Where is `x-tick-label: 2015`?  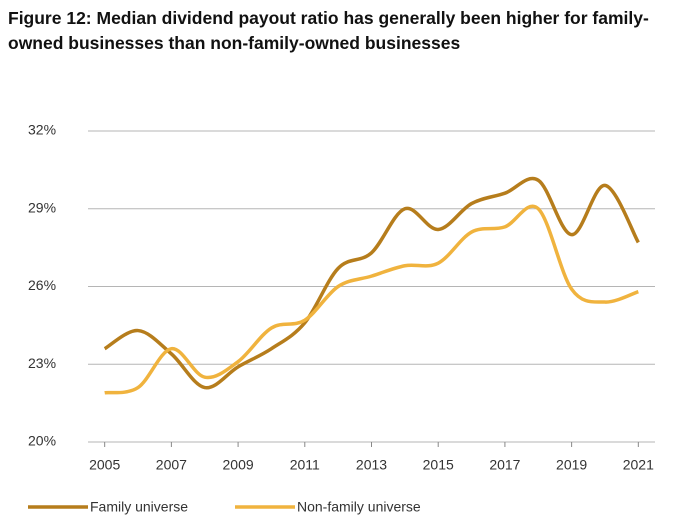 x-tick-label: 2015 is located at coordinates (438, 465).